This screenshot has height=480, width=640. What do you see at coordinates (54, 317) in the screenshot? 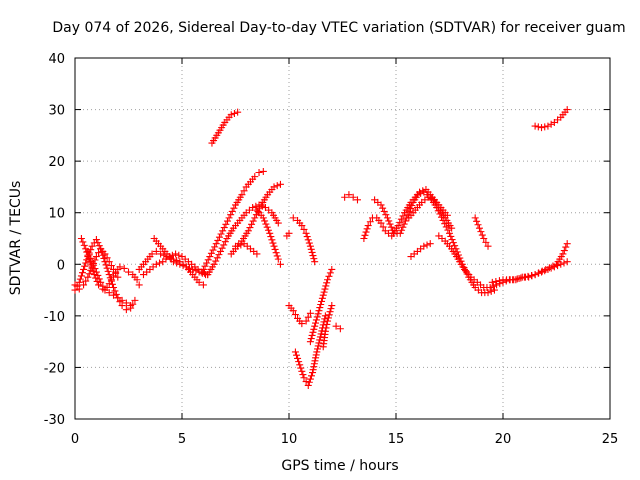
I see `y-tick-label: -10` at bounding box center [54, 317].